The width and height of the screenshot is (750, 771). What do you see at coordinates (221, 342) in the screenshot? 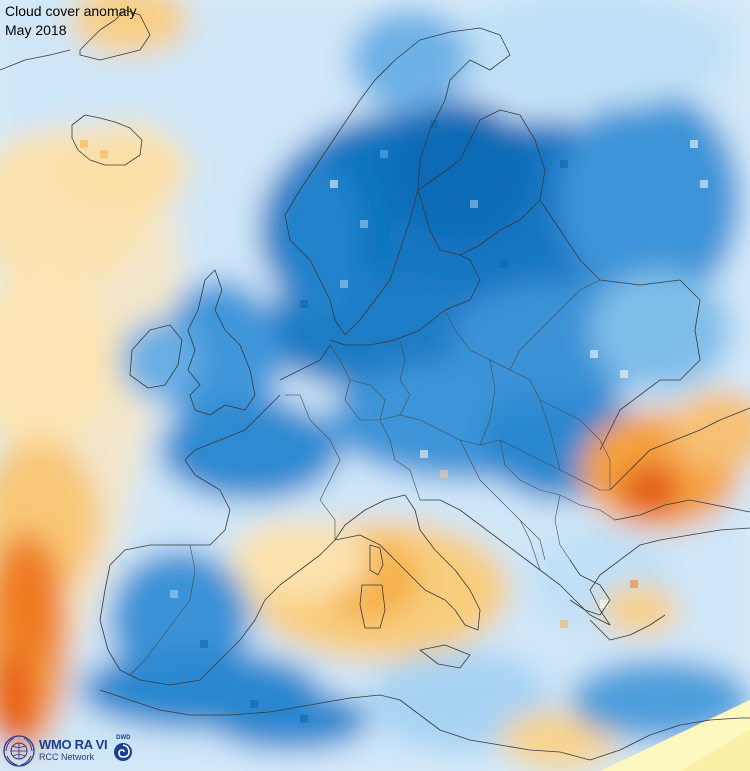
I see `great-britain-coast` at bounding box center [221, 342].